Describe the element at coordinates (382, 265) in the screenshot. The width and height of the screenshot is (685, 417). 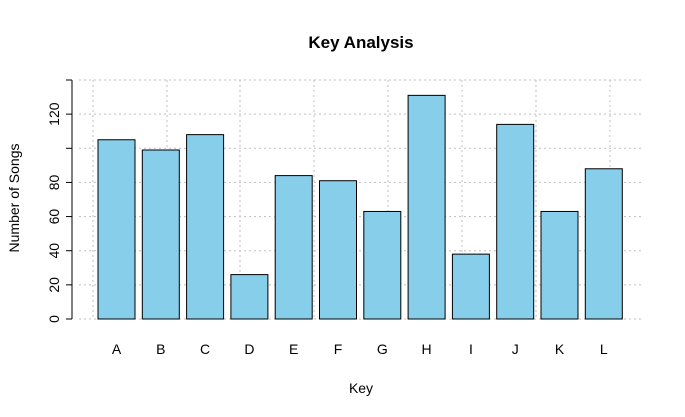
I see `bar-g` at that location.